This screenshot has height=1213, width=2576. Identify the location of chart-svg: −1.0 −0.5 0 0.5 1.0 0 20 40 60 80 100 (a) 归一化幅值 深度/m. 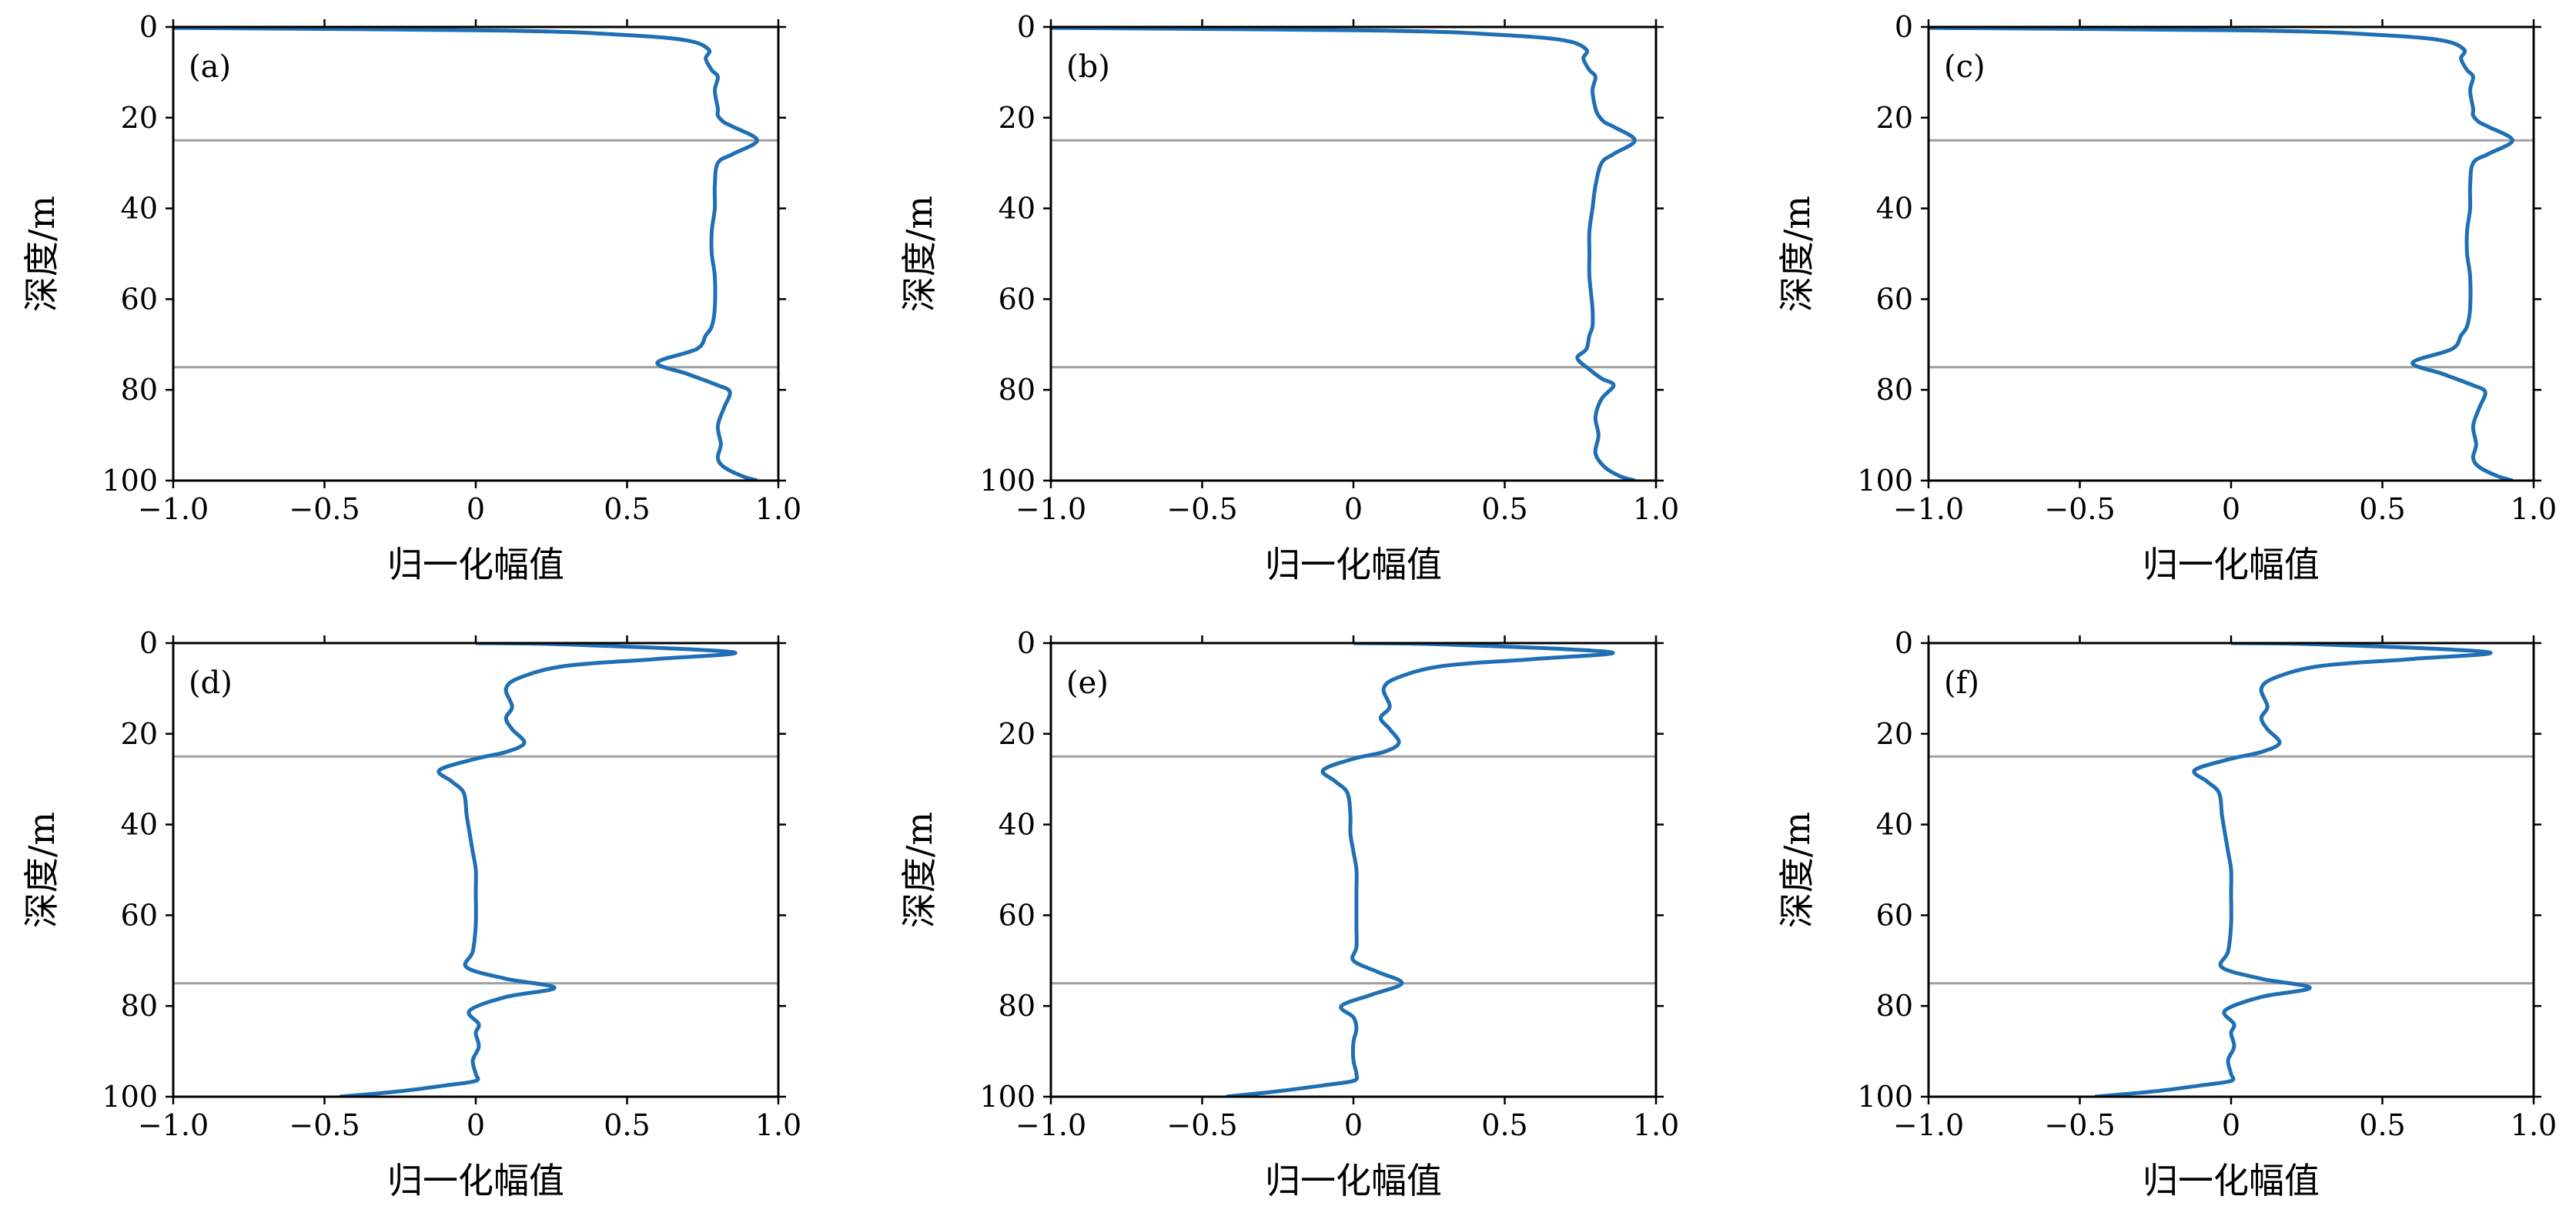
(411, 297).